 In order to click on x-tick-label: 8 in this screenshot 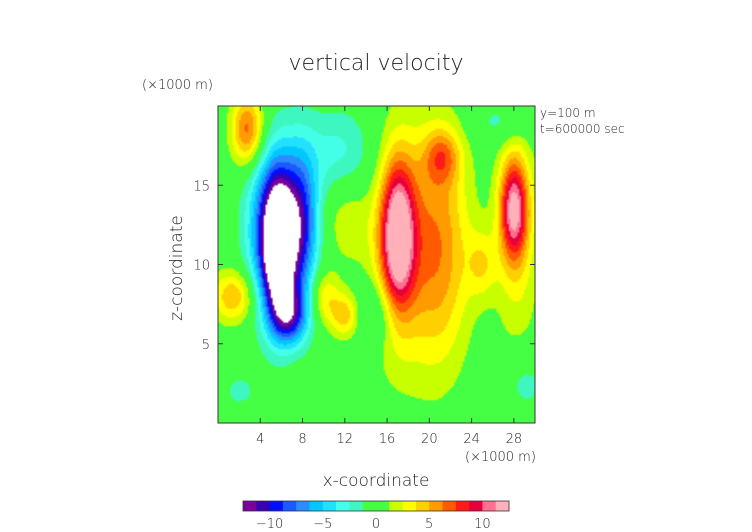, I will do `click(302, 439)`.